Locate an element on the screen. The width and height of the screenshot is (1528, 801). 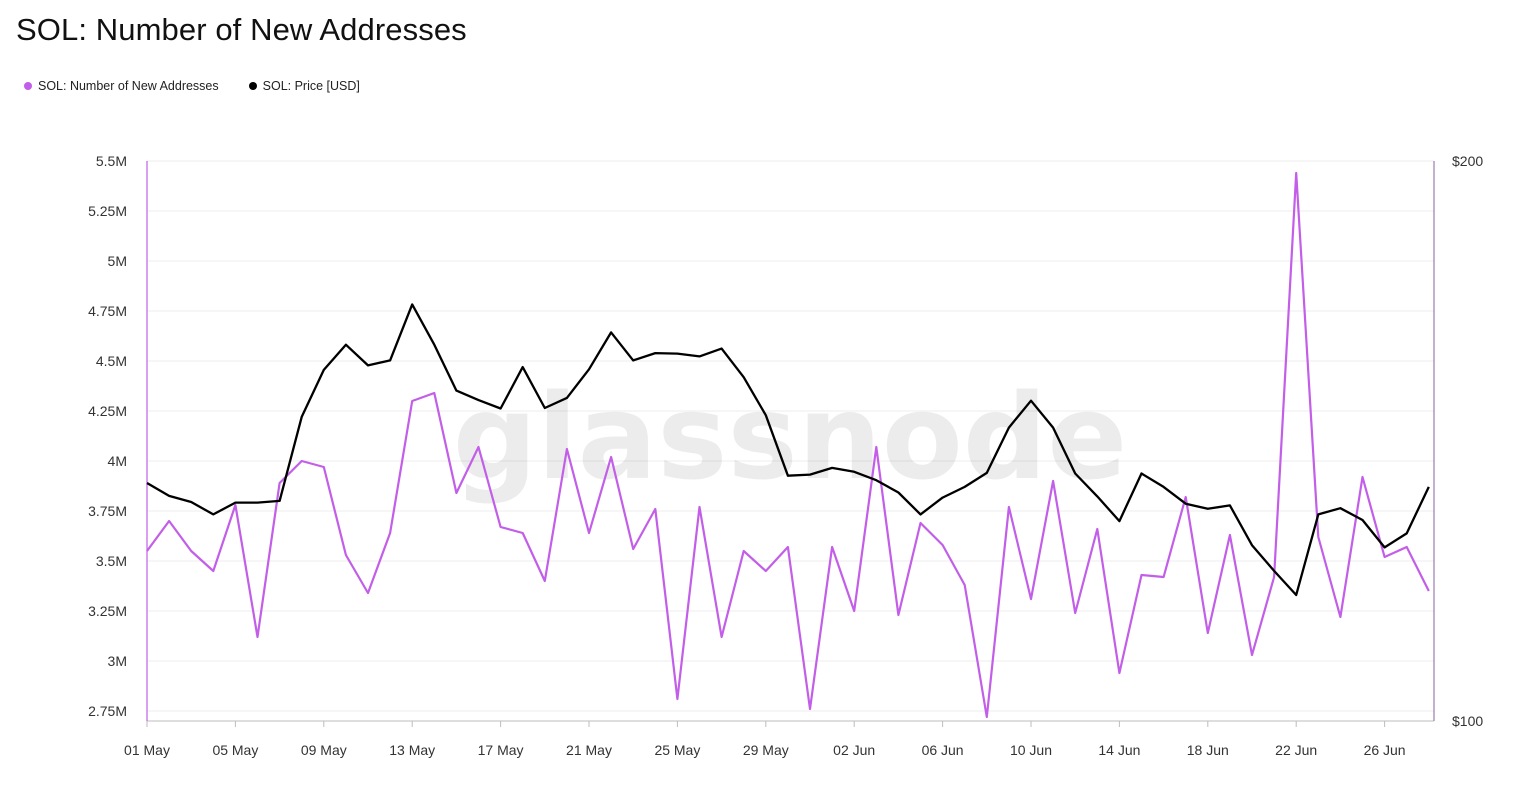
x-tick-label: 26 Jun is located at coordinates (1385, 750).